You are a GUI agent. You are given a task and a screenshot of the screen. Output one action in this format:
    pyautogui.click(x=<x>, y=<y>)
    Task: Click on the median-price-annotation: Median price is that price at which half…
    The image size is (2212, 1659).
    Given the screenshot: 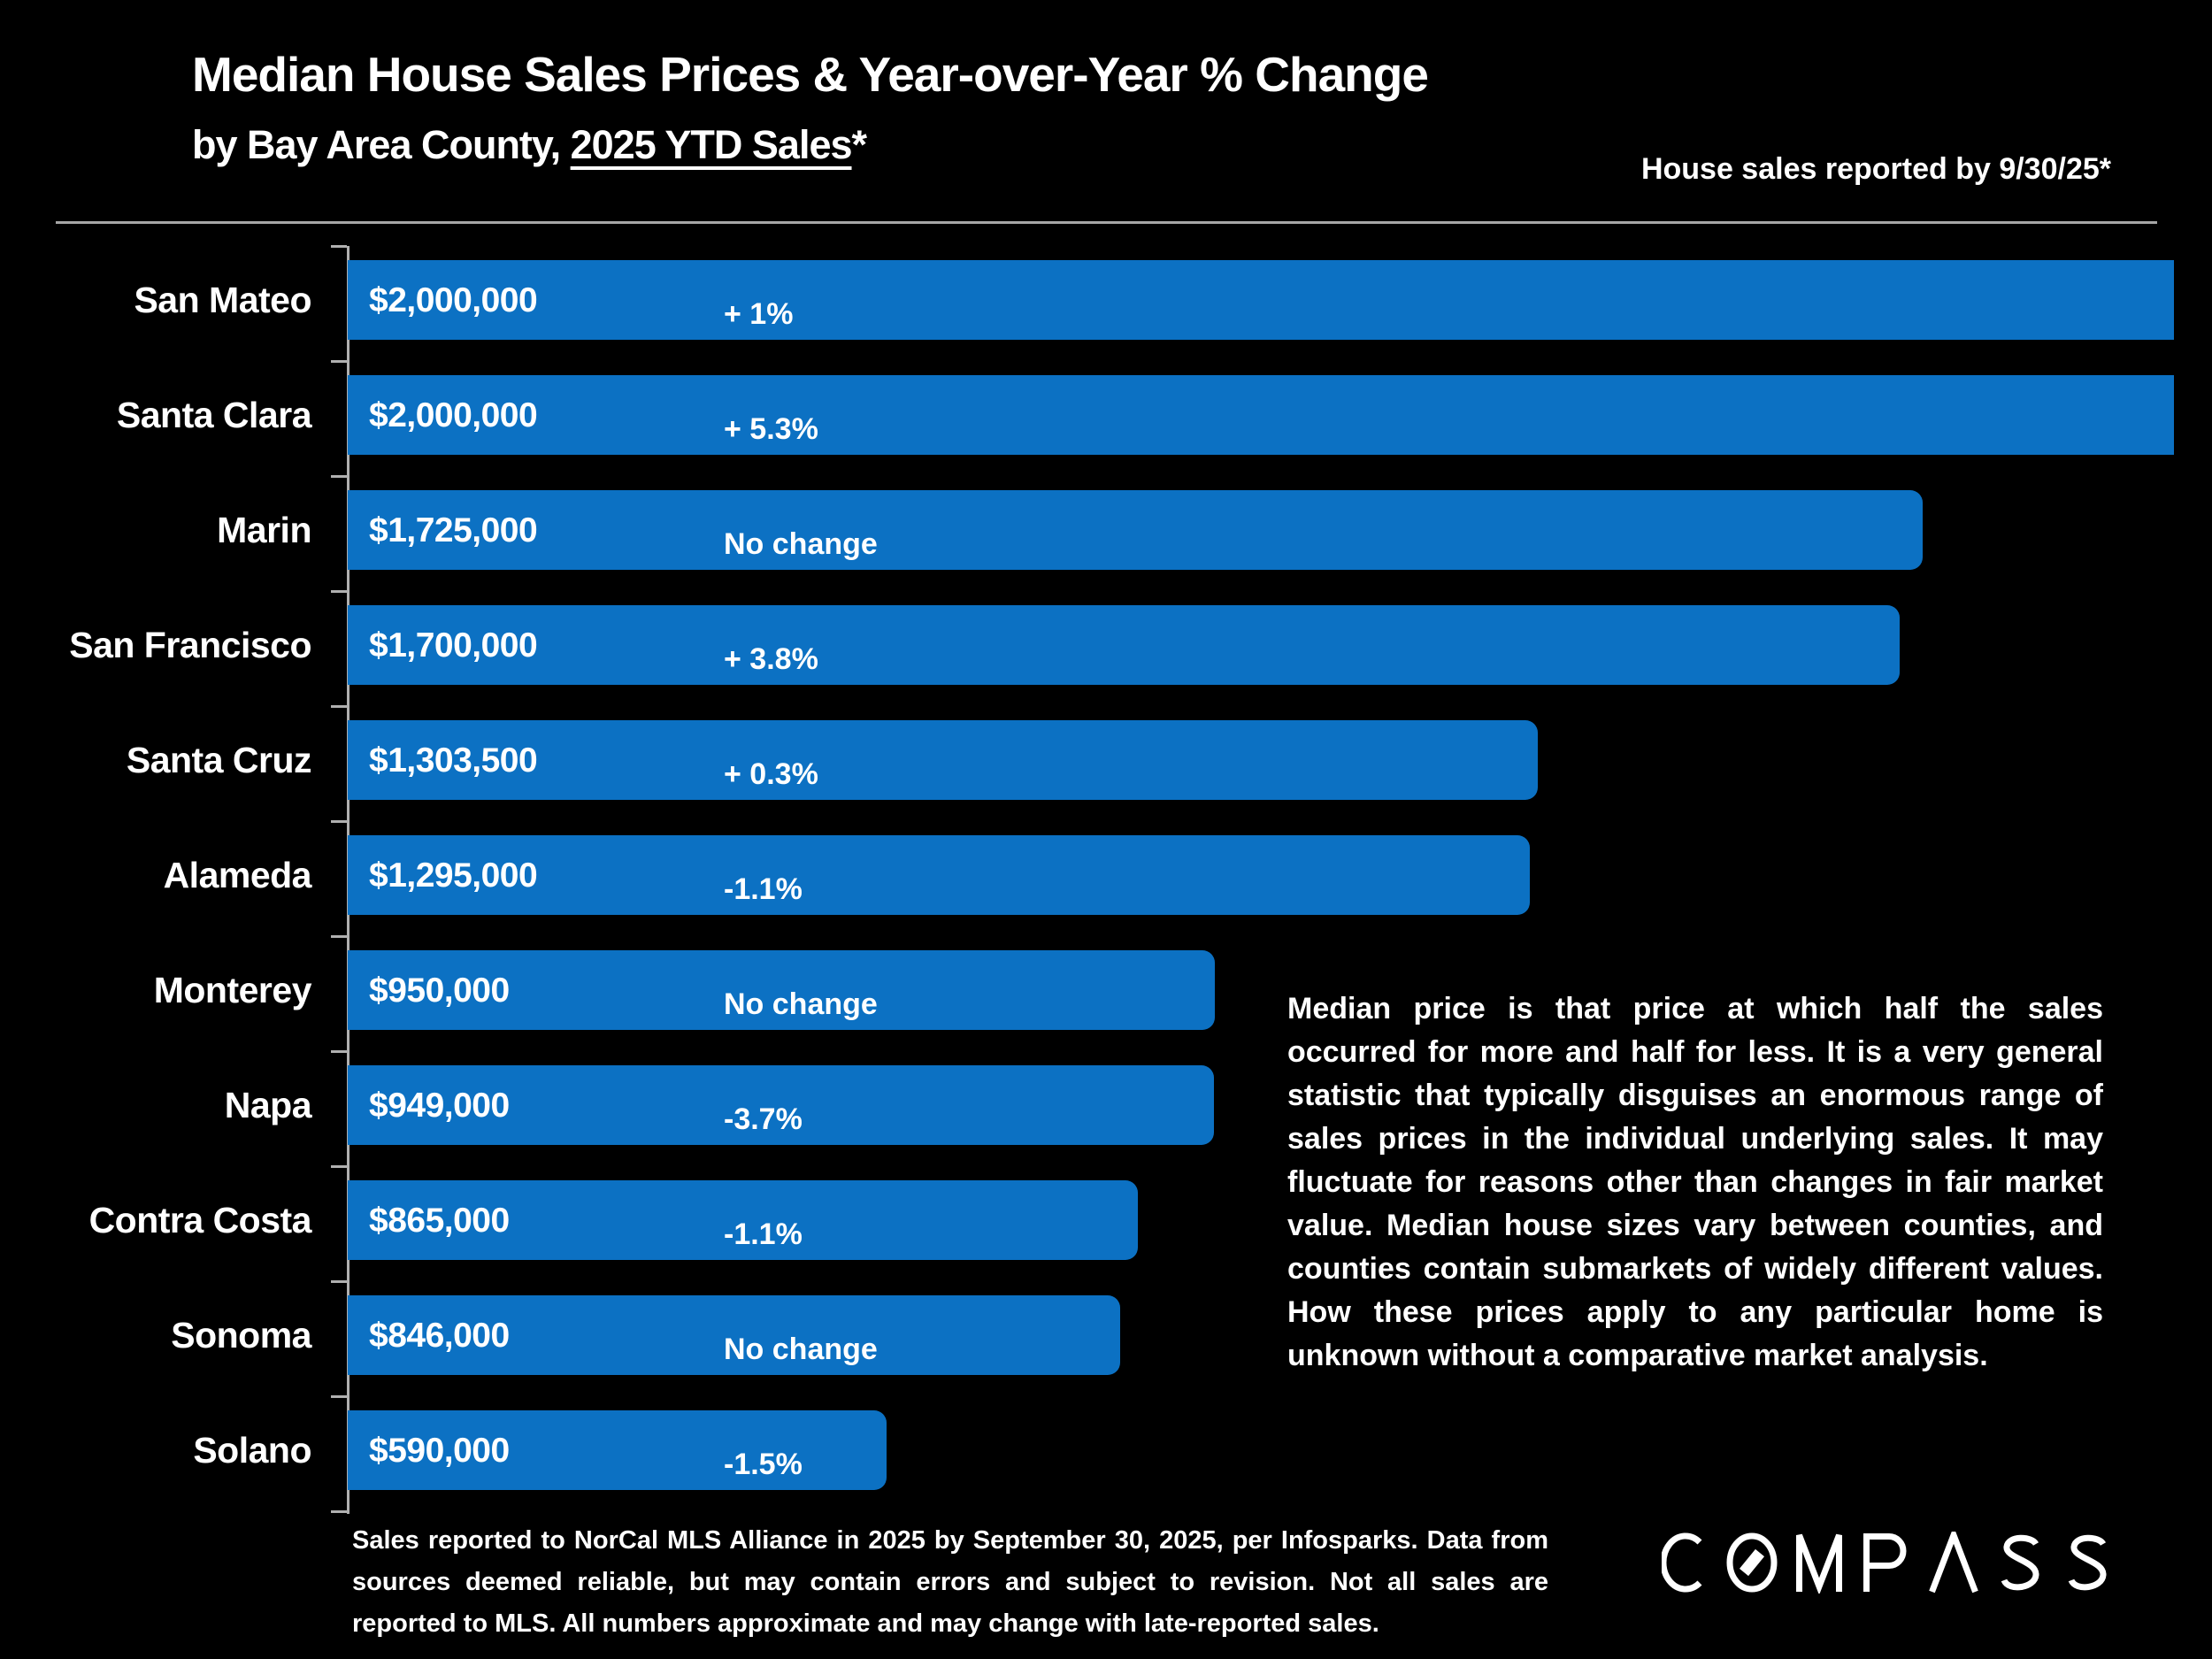 What is the action you would take?
    pyautogui.click(x=1695, y=1182)
    